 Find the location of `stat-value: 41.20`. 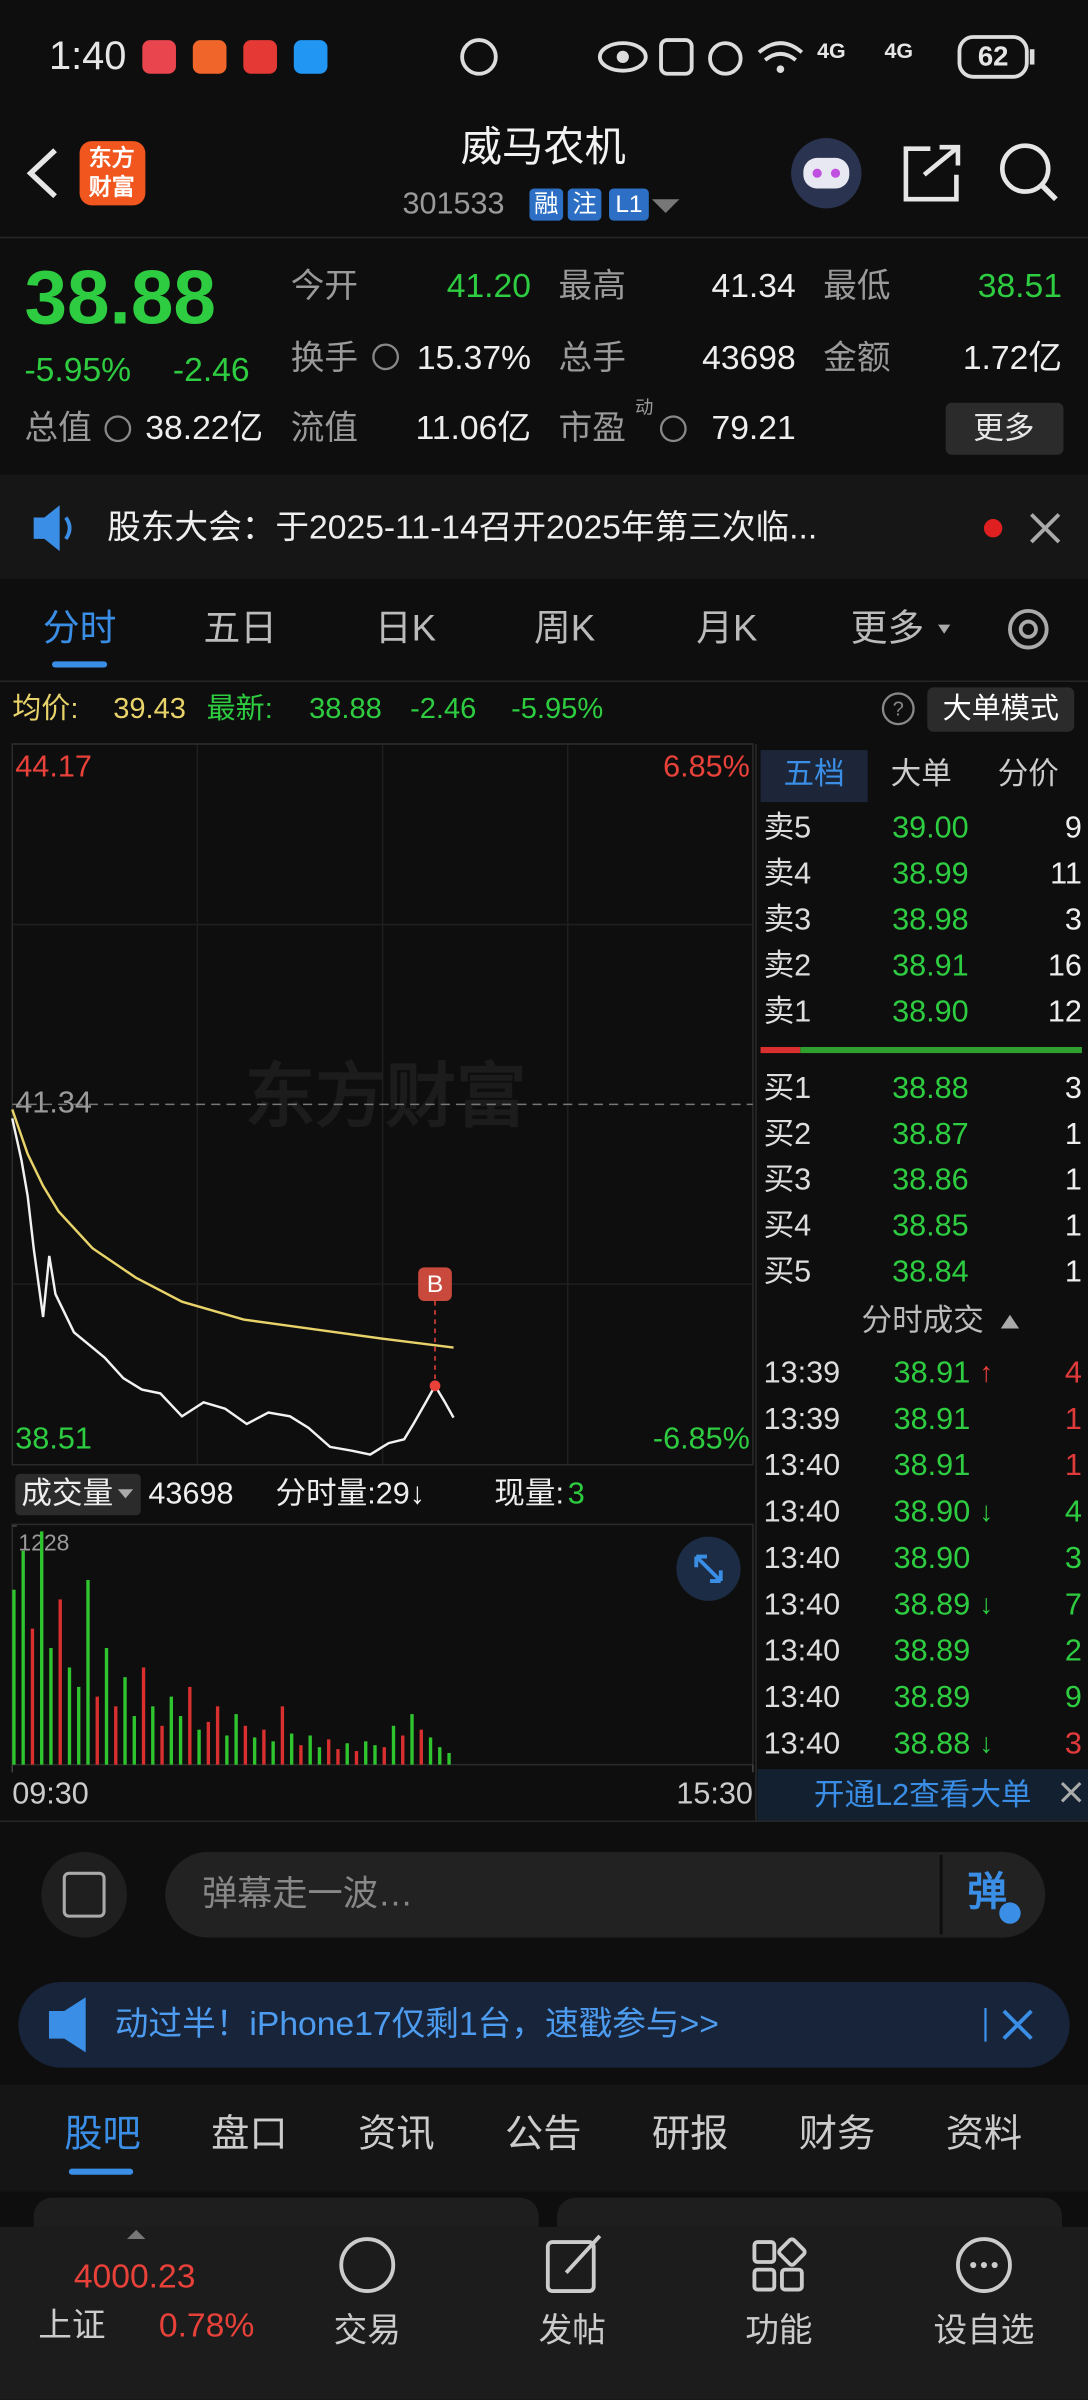

stat-value: 41.20 is located at coordinates (489, 286).